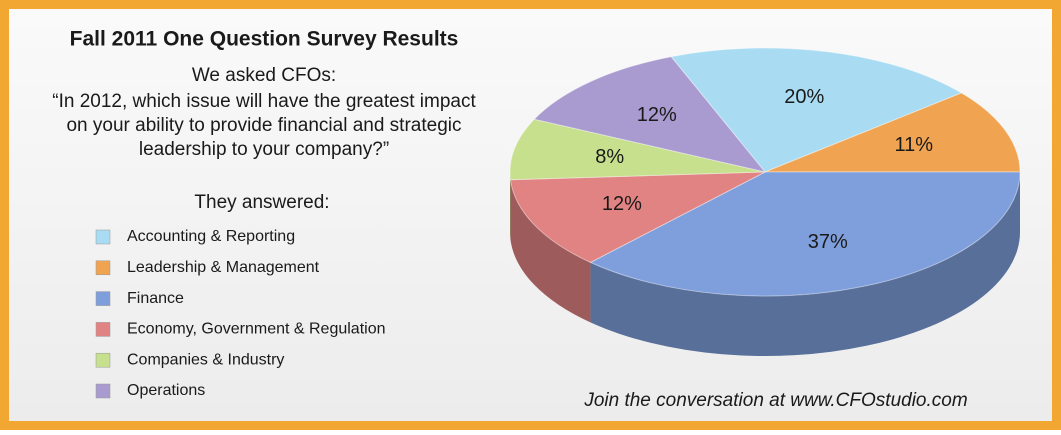 Image resolution: width=1061 pixels, height=435 pixels. Describe the element at coordinates (261, 202) in the screenshot. I see `legend-title: They answered:` at that location.